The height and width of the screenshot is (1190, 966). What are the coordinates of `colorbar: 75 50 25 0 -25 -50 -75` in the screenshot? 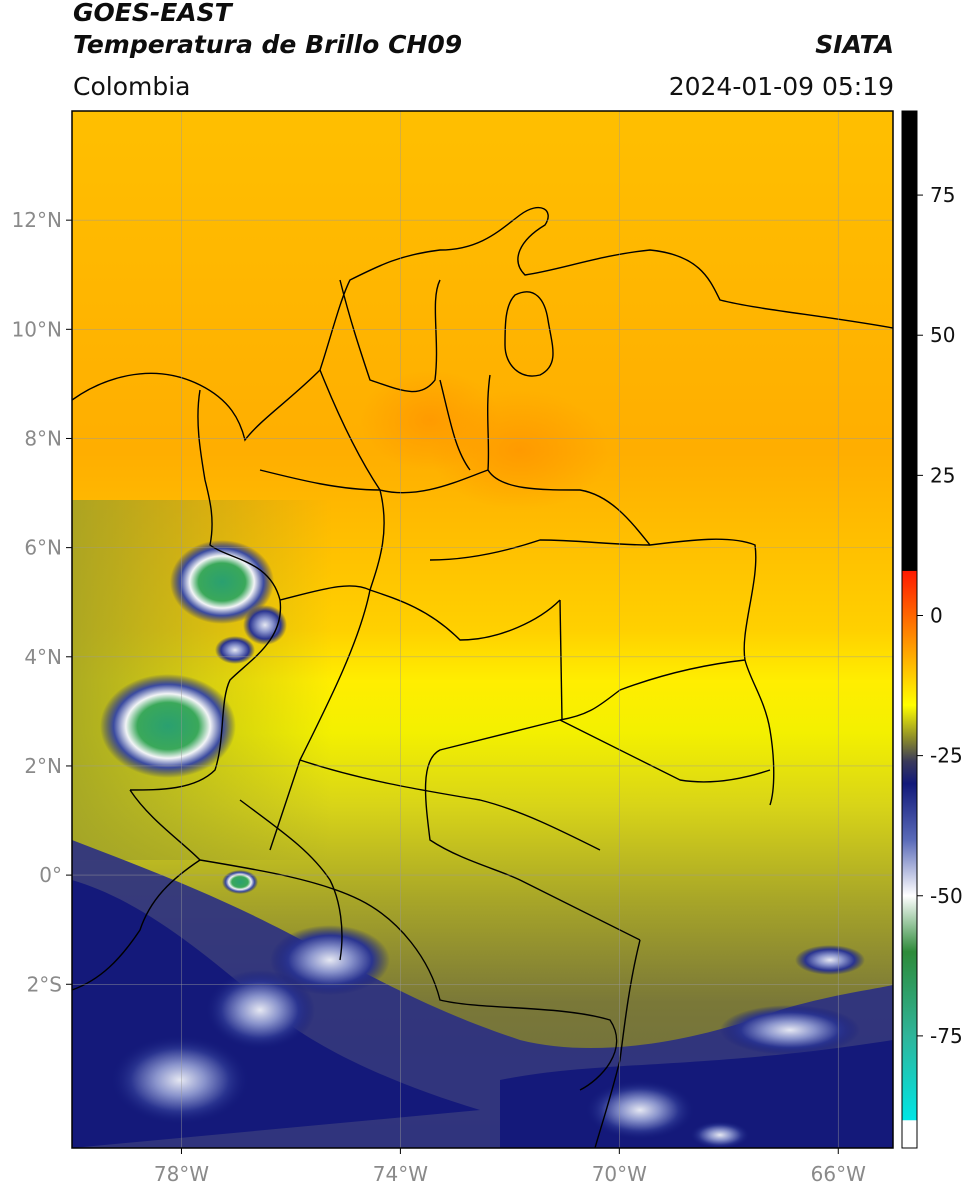 It's located at (932, 629).